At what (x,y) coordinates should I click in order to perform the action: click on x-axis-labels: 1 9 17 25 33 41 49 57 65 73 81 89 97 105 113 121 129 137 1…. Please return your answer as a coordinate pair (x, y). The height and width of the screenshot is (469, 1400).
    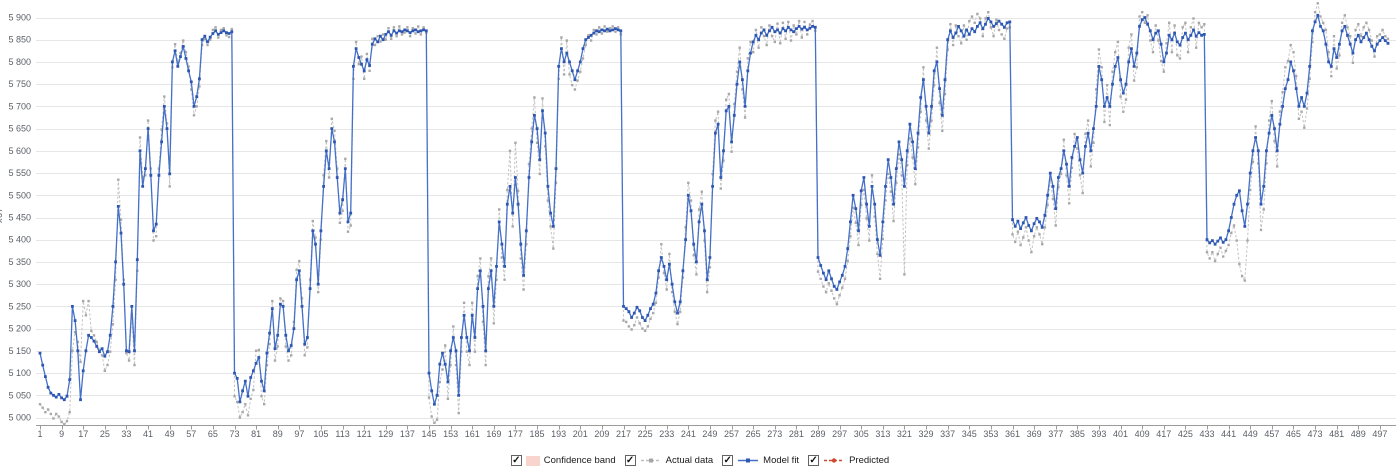
    Looking at the image, I should click on (712, 434).